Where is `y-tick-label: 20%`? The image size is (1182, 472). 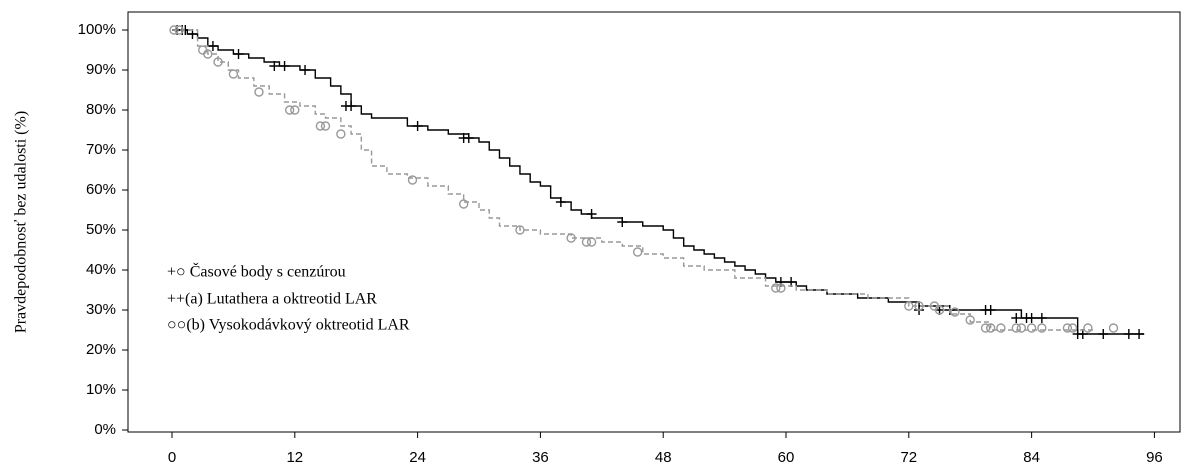 y-tick-label: 20% is located at coordinates (101, 349).